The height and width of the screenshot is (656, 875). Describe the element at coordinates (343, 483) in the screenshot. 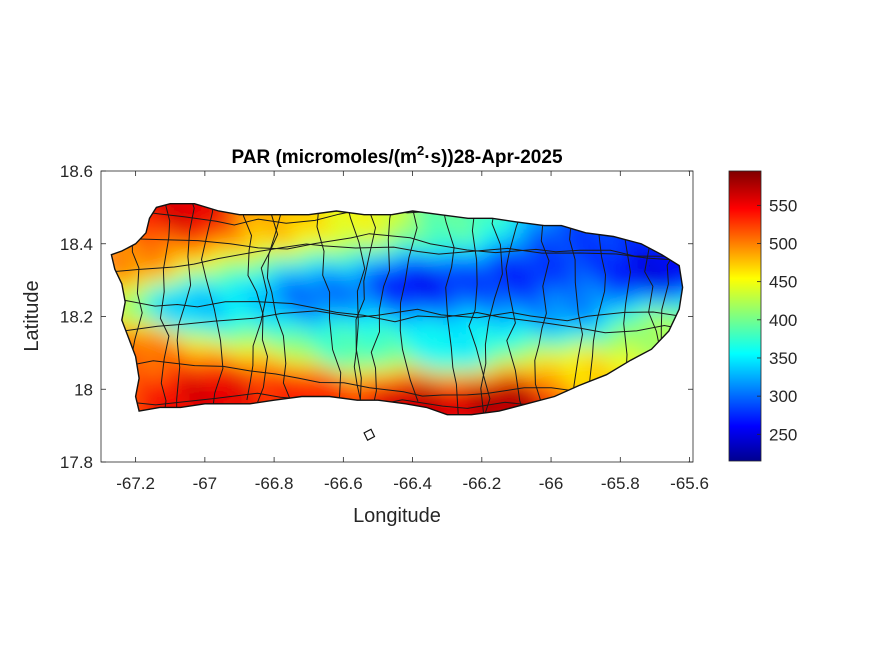

I see `x-tick-label: -66.6` at that location.